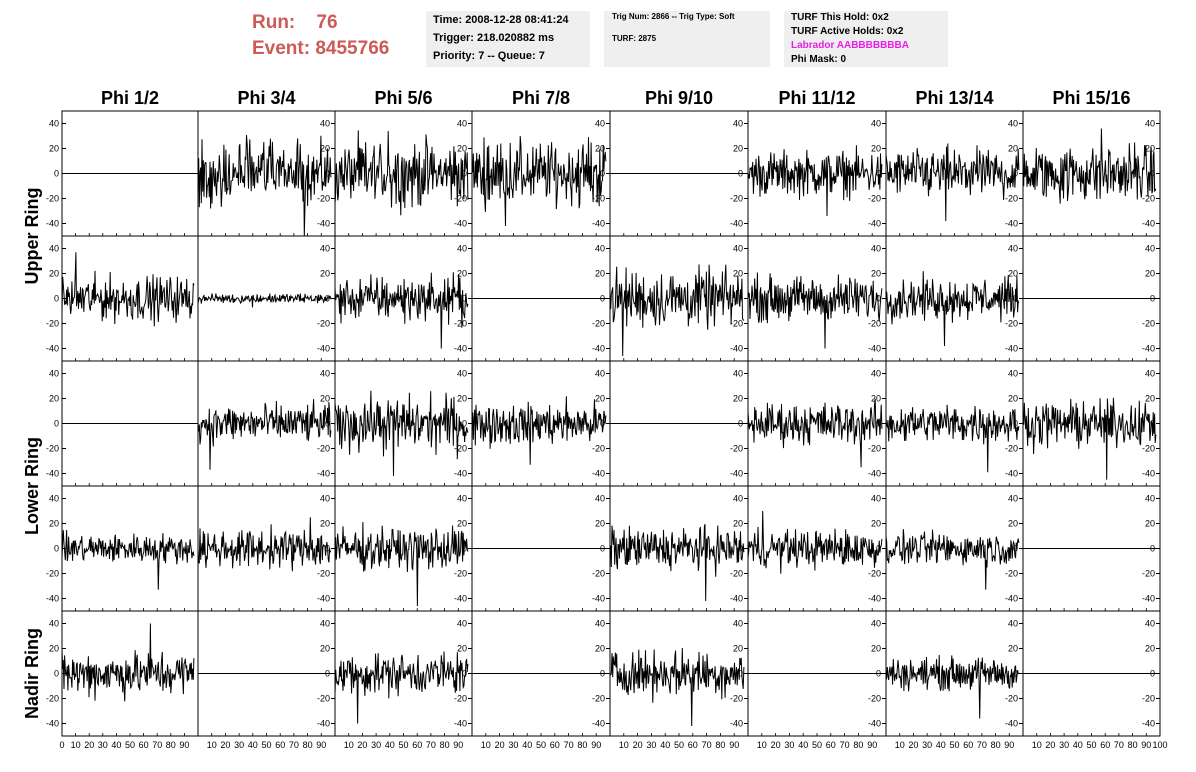 The width and height of the screenshot is (1196, 772). I want to click on y-tick-label-r2-c3-0: 0, so click(464, 299).